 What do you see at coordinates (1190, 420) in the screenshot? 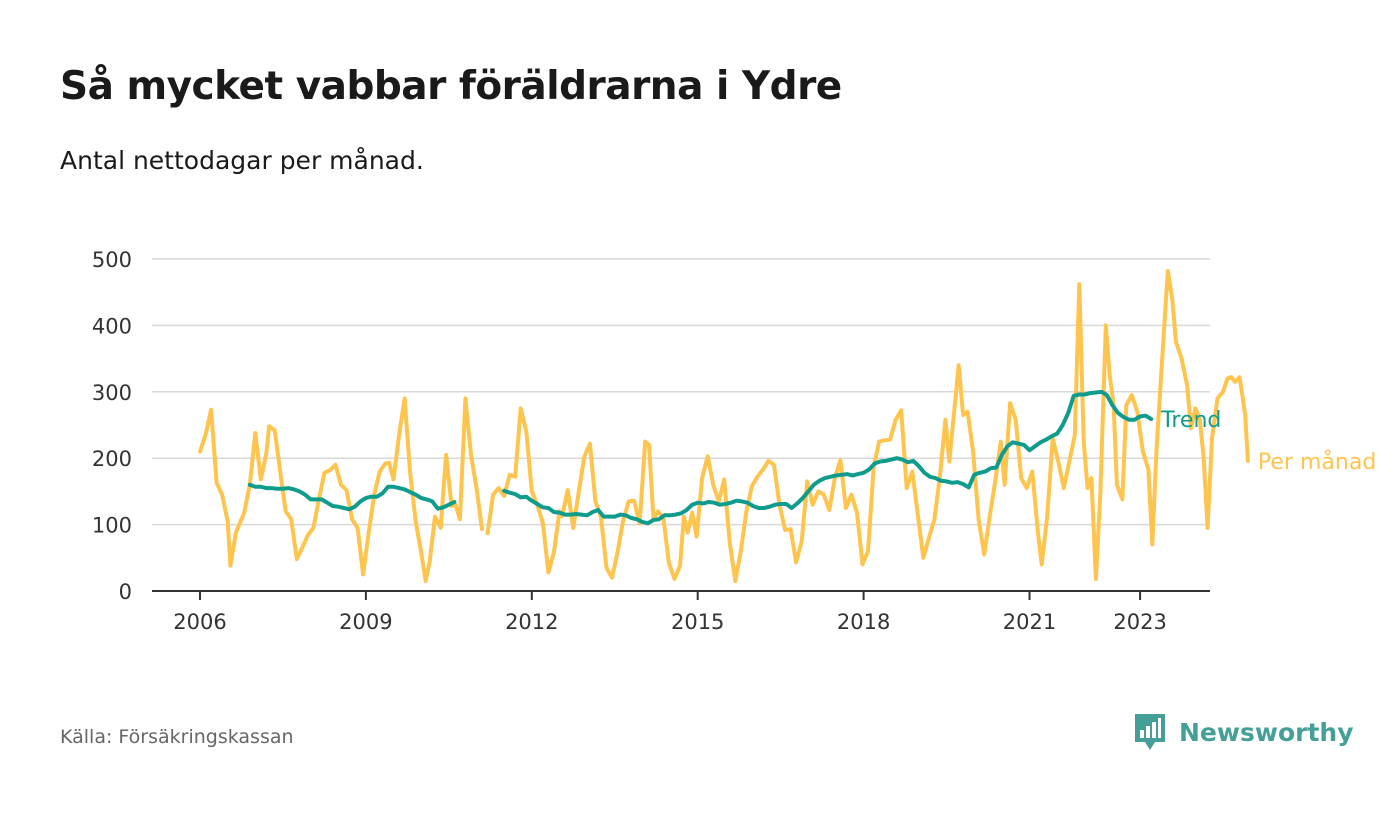
I see `series-label-trend: Trend` at bounding box center [1190, 420].